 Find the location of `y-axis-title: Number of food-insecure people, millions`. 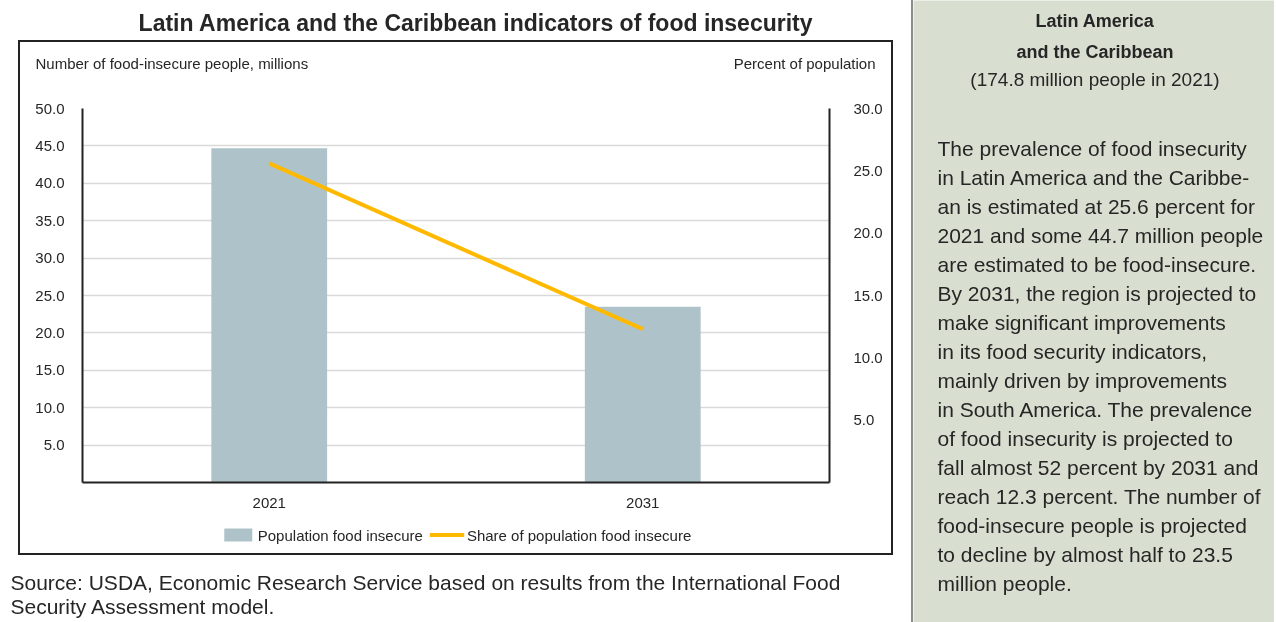

y-axis-title: Number of food-insecure people, millions is located at coordinates (172, 63).